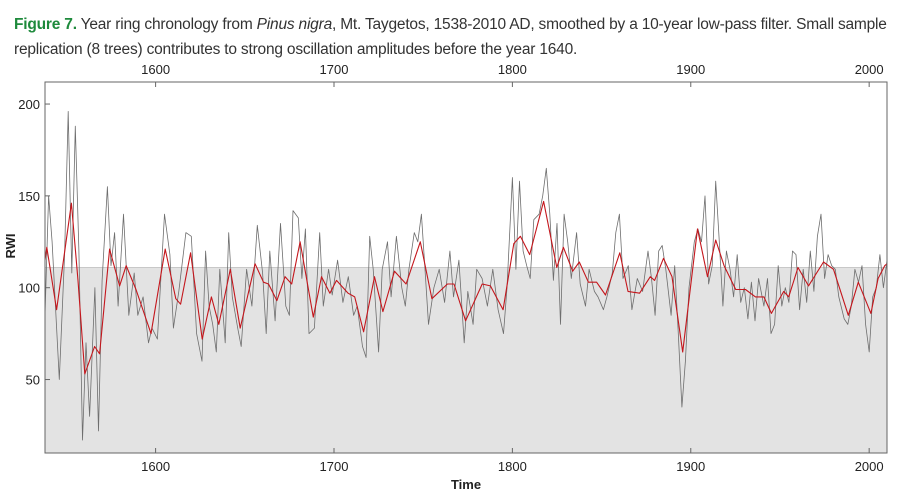 The width and height of the screenshot is (900, 504). What do you see at coordinates (690, 69) in the screenshot?
I see `x-tick-label-top: 1900` at bounding box center [690, 69].